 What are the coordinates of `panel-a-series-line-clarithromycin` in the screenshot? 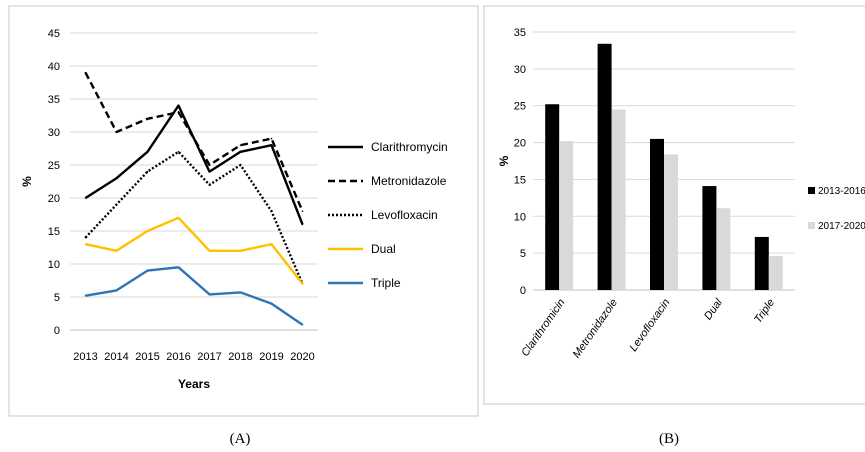 It's located at (194, 164).